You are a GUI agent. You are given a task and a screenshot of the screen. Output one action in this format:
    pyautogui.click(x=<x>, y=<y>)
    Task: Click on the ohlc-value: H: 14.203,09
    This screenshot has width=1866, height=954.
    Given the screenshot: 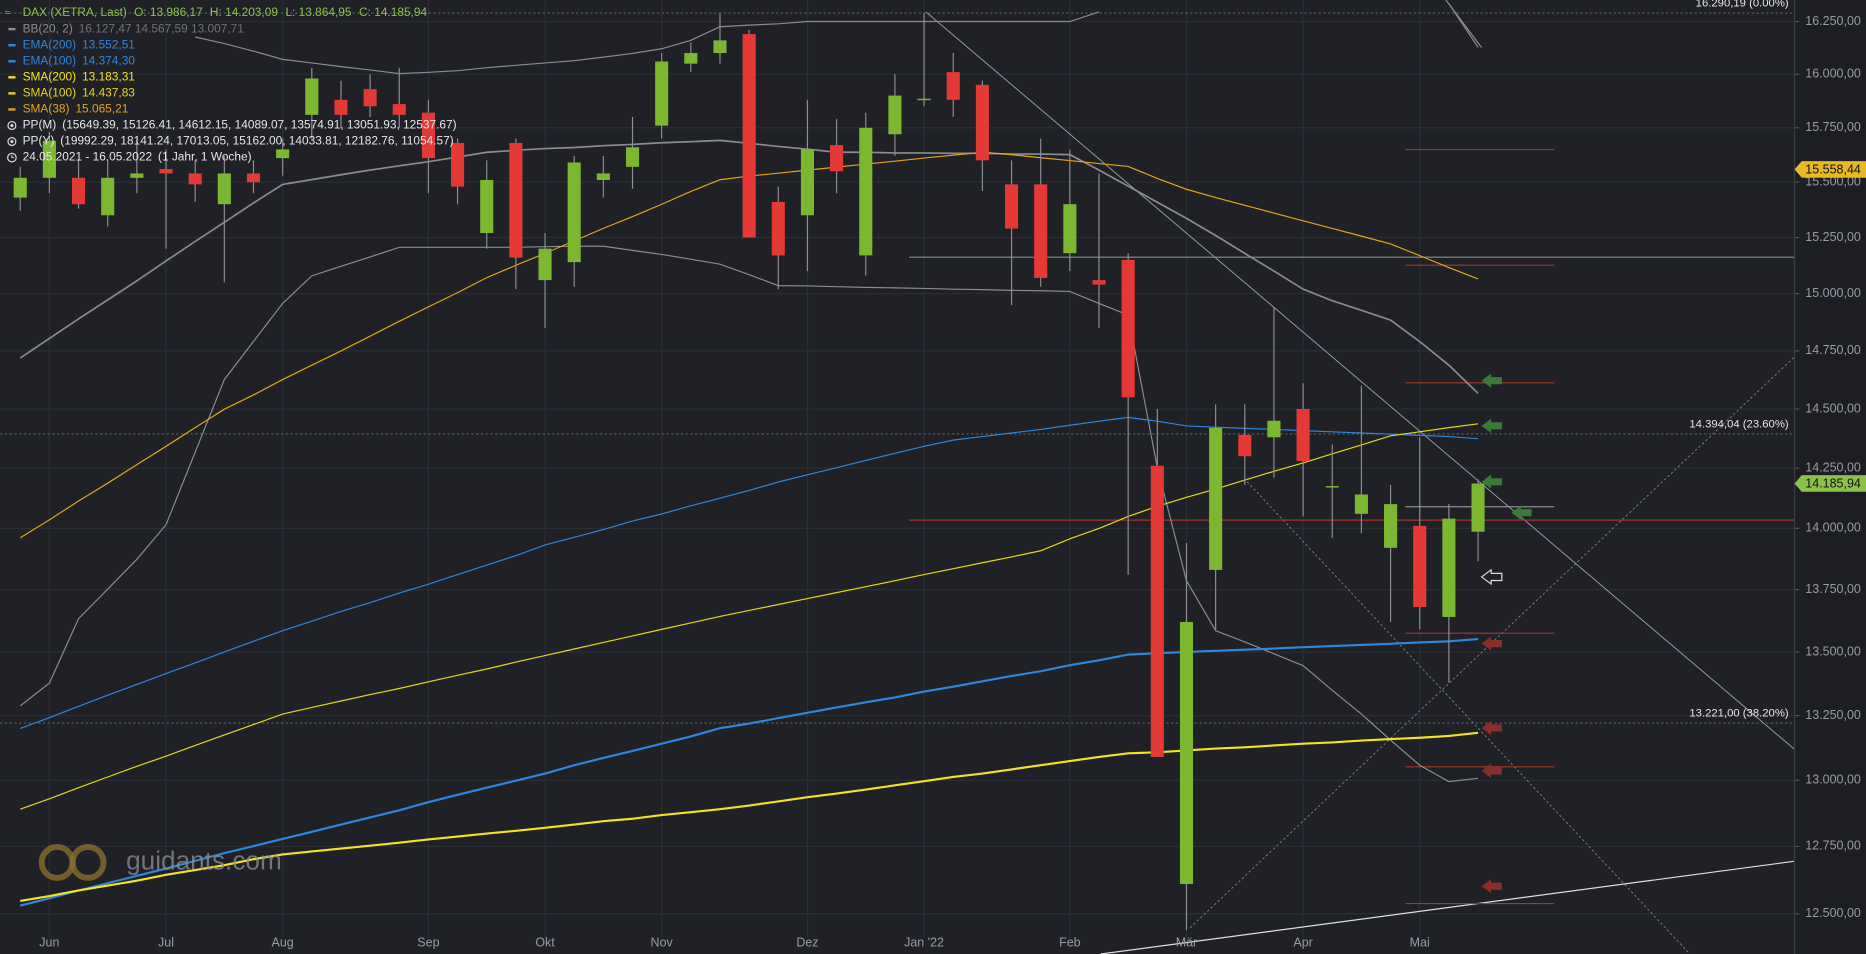 What is the action you would take?
    pyautogui.click(x=244, y=12)
    